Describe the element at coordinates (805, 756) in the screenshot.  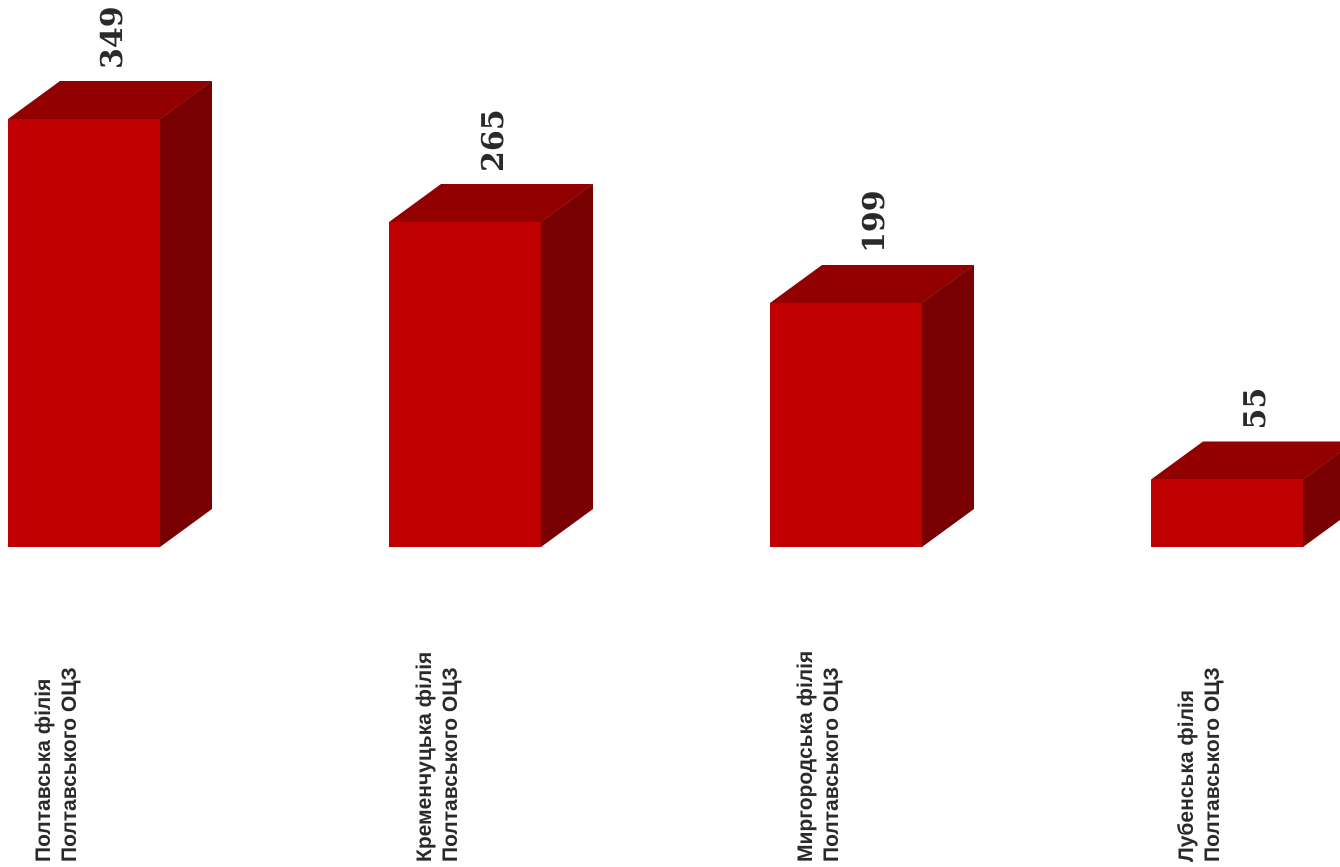
I see `category-label: Миргородська філія` at that location.